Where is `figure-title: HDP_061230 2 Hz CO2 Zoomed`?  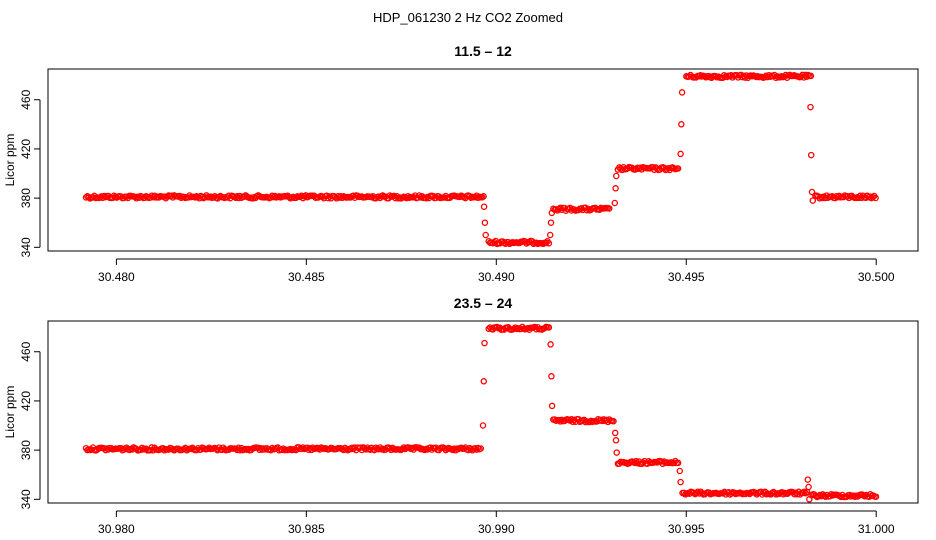
figure-title: HDP_061230 2 Hz CO2 Zoomed is located at coordinates (468, 17).